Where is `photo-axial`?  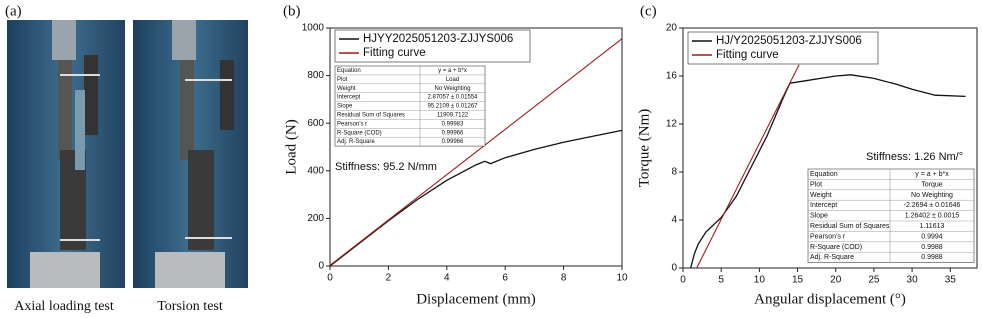 photo-axial is located at coordinates (66, 154).